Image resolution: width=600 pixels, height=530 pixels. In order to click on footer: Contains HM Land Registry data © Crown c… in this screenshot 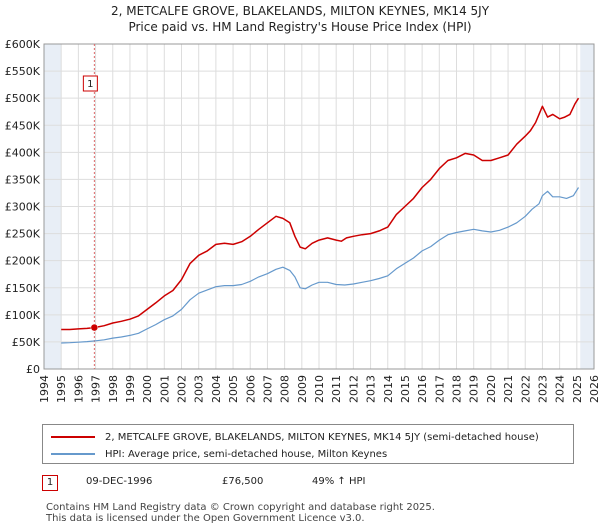, I will do `click(240, 513)`.